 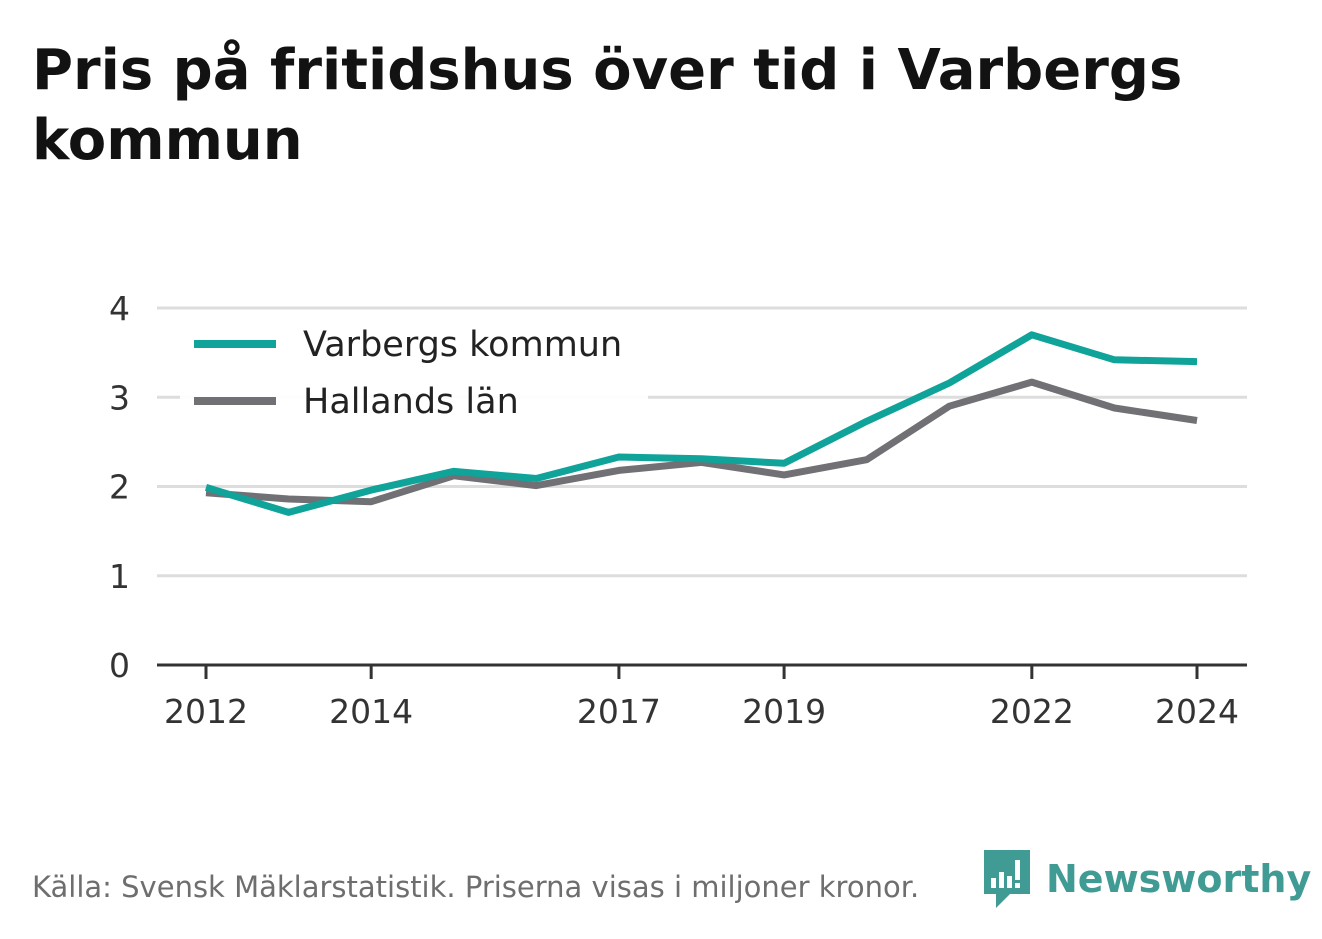 I want to click on series-lines, so click(x=701, y=423).